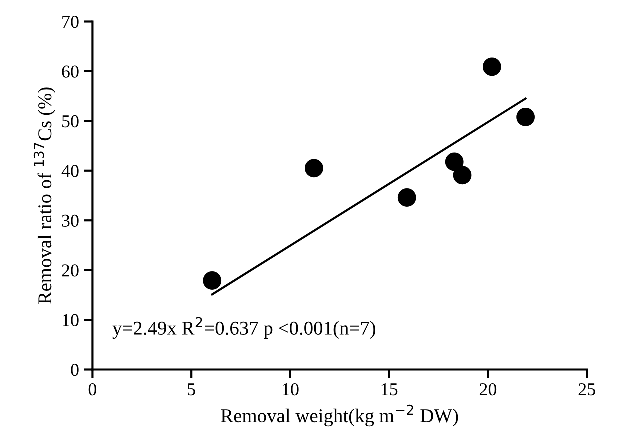 This screenshot has width=618, height=435. Describe the element at coordinates (70, 22) in the screenshot. I see `y-tick-label: 70` at that location.